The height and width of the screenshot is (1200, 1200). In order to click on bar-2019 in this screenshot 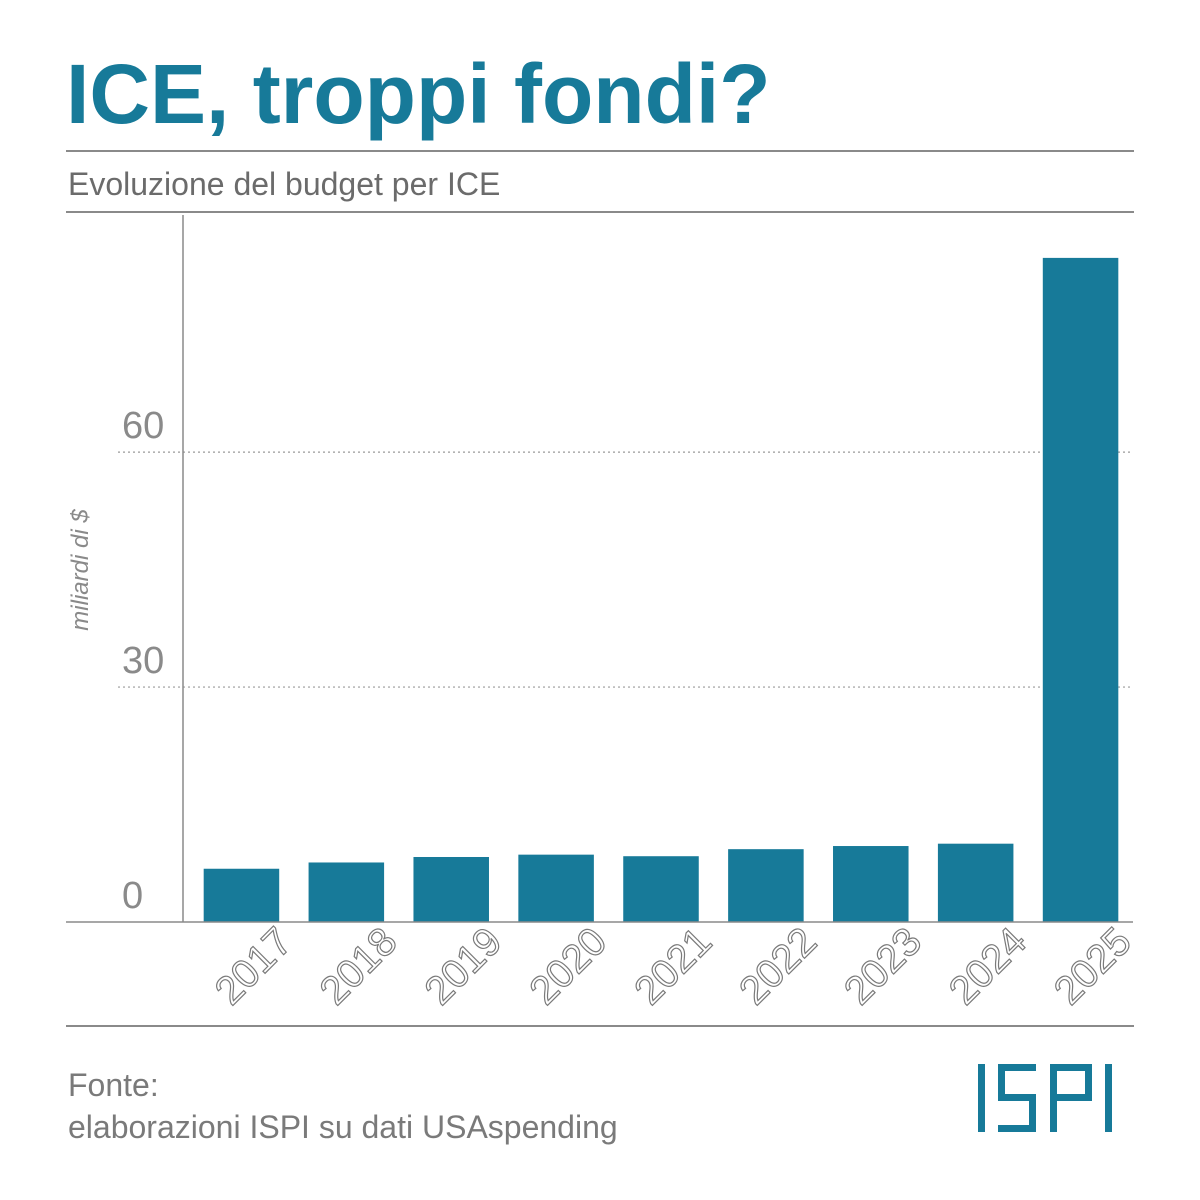, I will do `click(451, 889)`.